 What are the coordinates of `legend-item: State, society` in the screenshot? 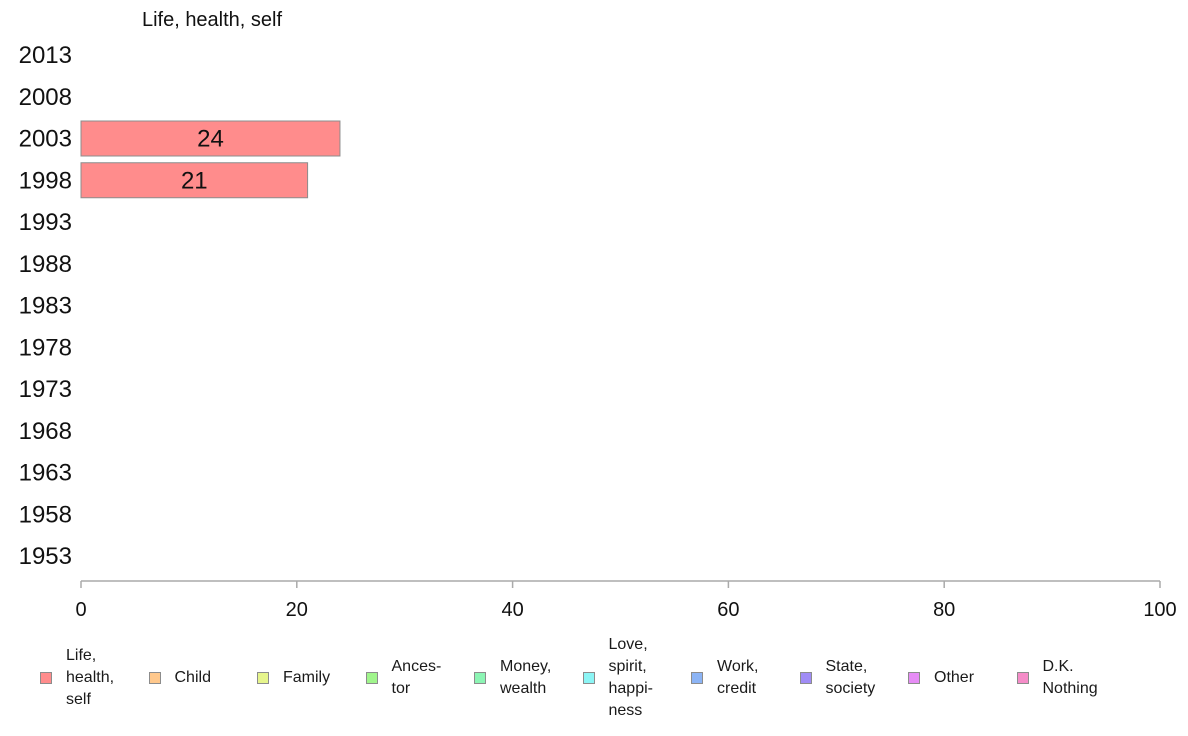 It's located at (837, 678).